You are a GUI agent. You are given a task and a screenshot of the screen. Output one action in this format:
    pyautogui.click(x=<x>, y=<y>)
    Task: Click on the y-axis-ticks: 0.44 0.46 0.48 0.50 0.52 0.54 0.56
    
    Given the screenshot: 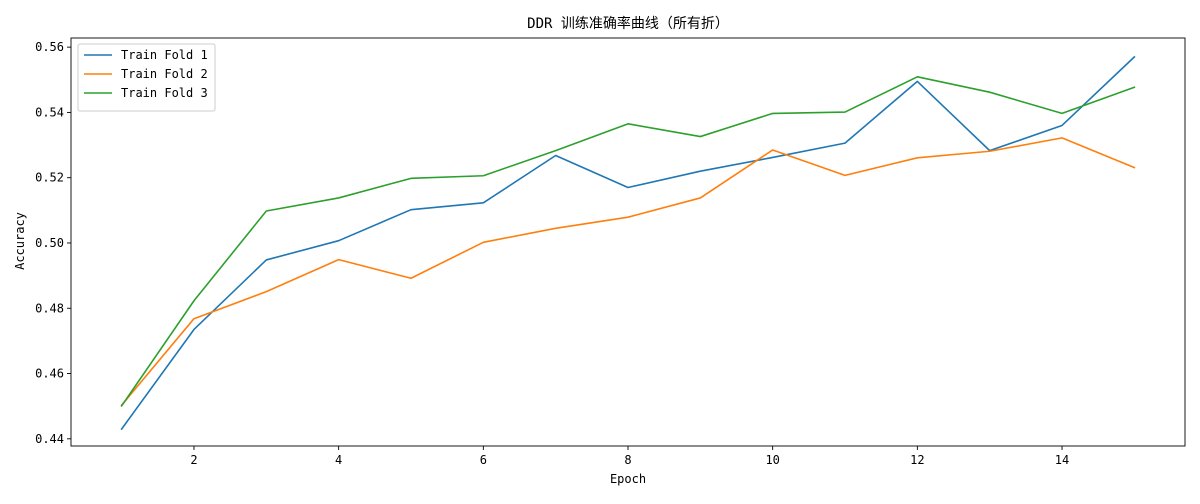 What is the action you would take?
    pyautogui.click(x=53, y=243)
    